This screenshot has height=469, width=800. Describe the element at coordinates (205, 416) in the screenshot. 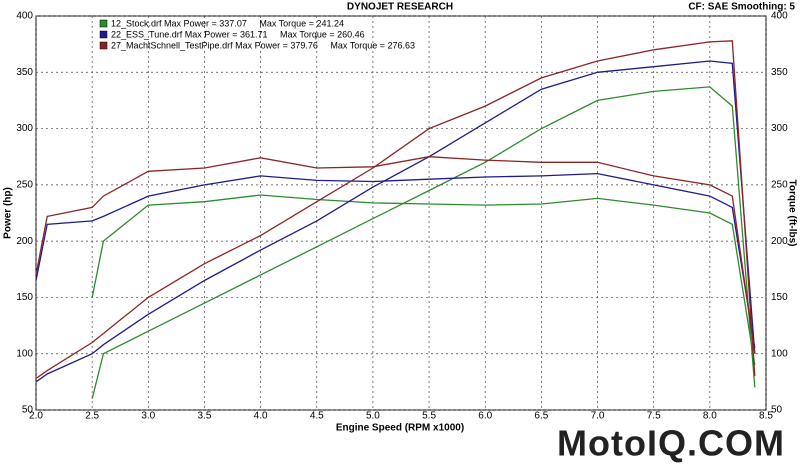

I see `x-tick-label: 3.5` at that location.